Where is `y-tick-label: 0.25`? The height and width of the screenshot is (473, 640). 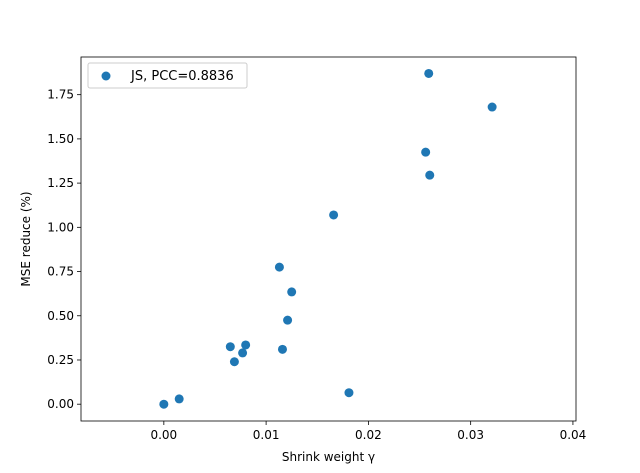 y-tick-label: 0.25 is located at coordinates (60, 360).